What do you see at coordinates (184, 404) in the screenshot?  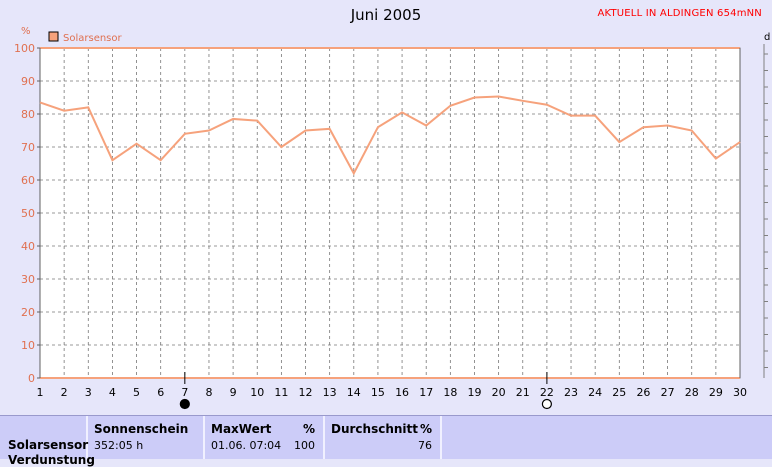 I see `new-moon-icon` at bounding box center [184, 404].